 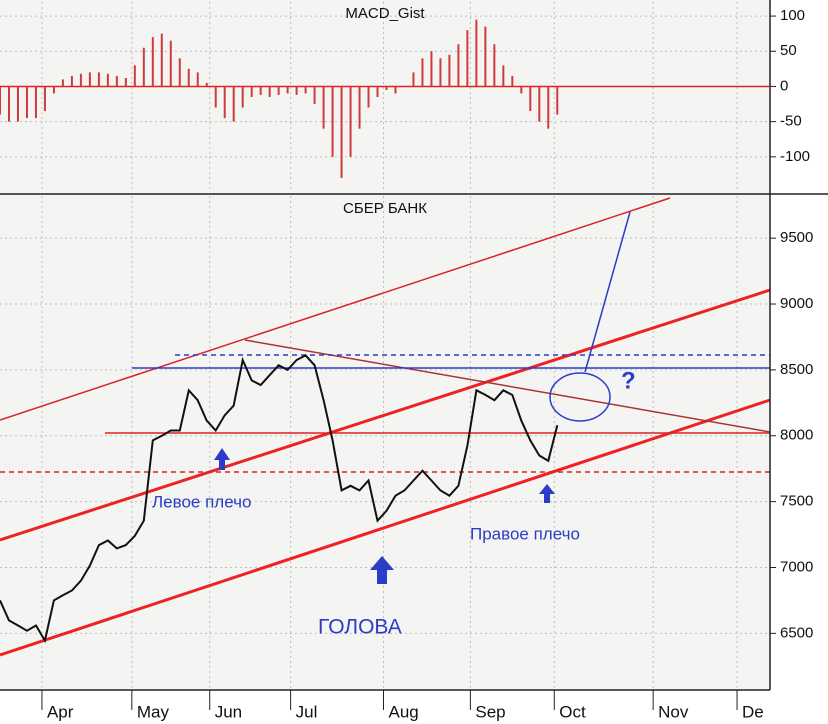 What do you see at coordinates (404, 711) in the screenshot?
I see `x-tick-label: Aug` at bounding box center [404, 711].